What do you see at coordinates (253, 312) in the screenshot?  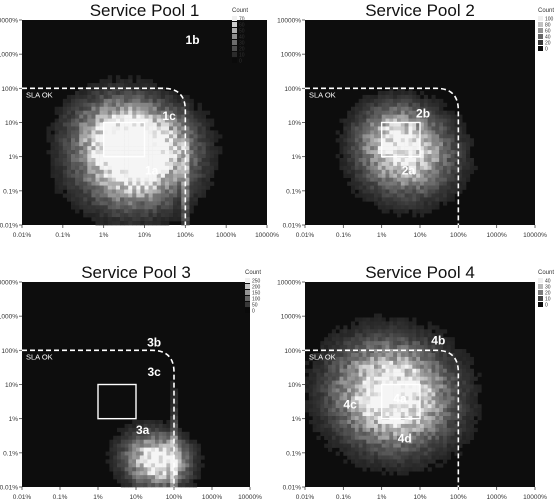 I see `legend-label: 0` at bounding box center [253, 312].